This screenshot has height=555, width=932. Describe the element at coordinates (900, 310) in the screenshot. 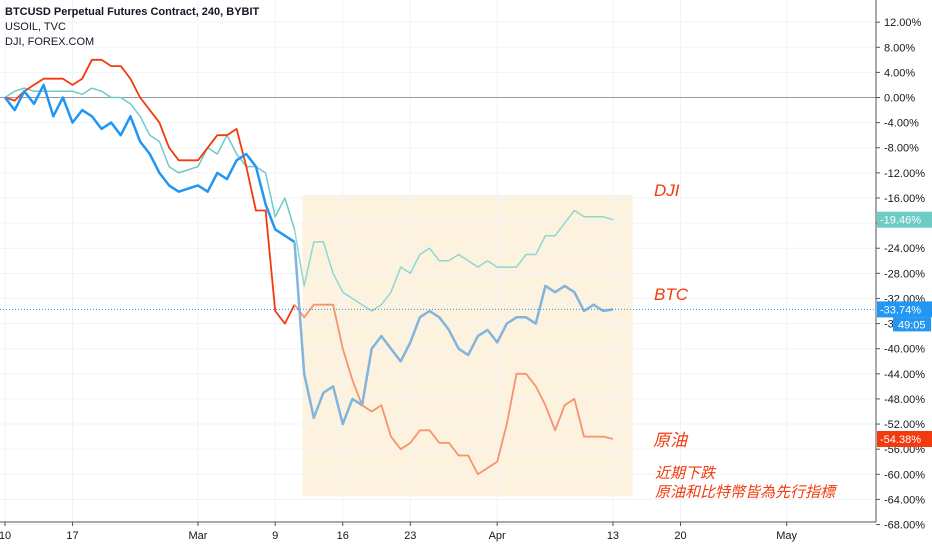

I see `badge-btc: -33.74%` at that location.